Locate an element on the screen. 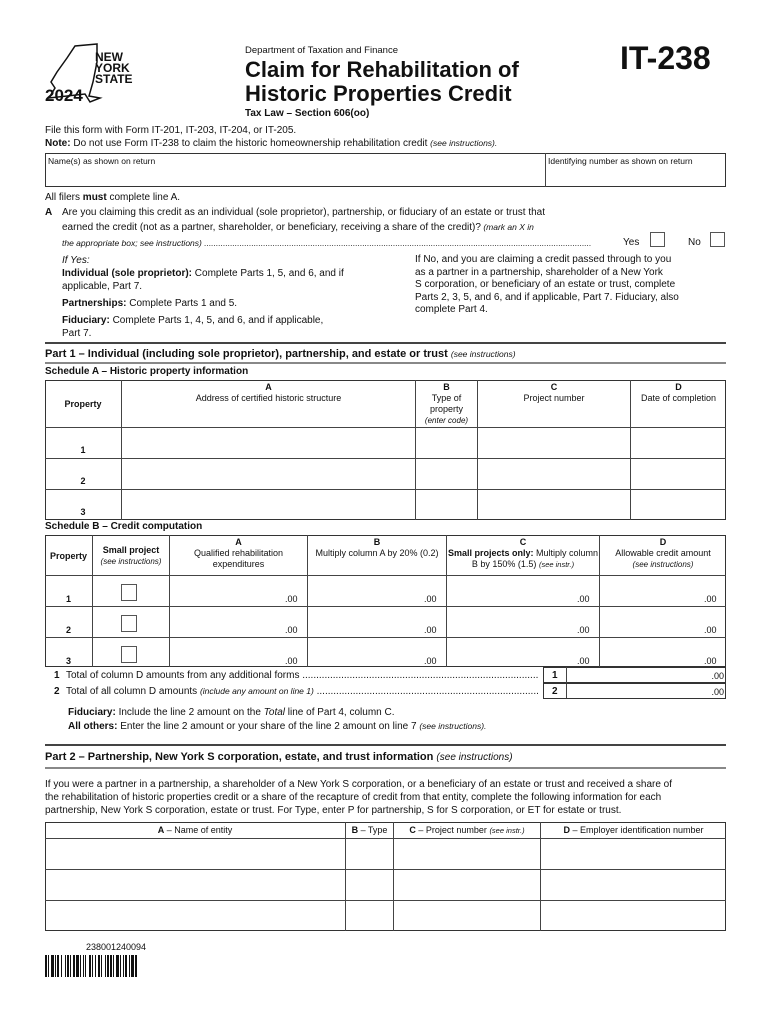  identifying-number-field: Identifying number as shown on return is located at coordinates (620, 161).